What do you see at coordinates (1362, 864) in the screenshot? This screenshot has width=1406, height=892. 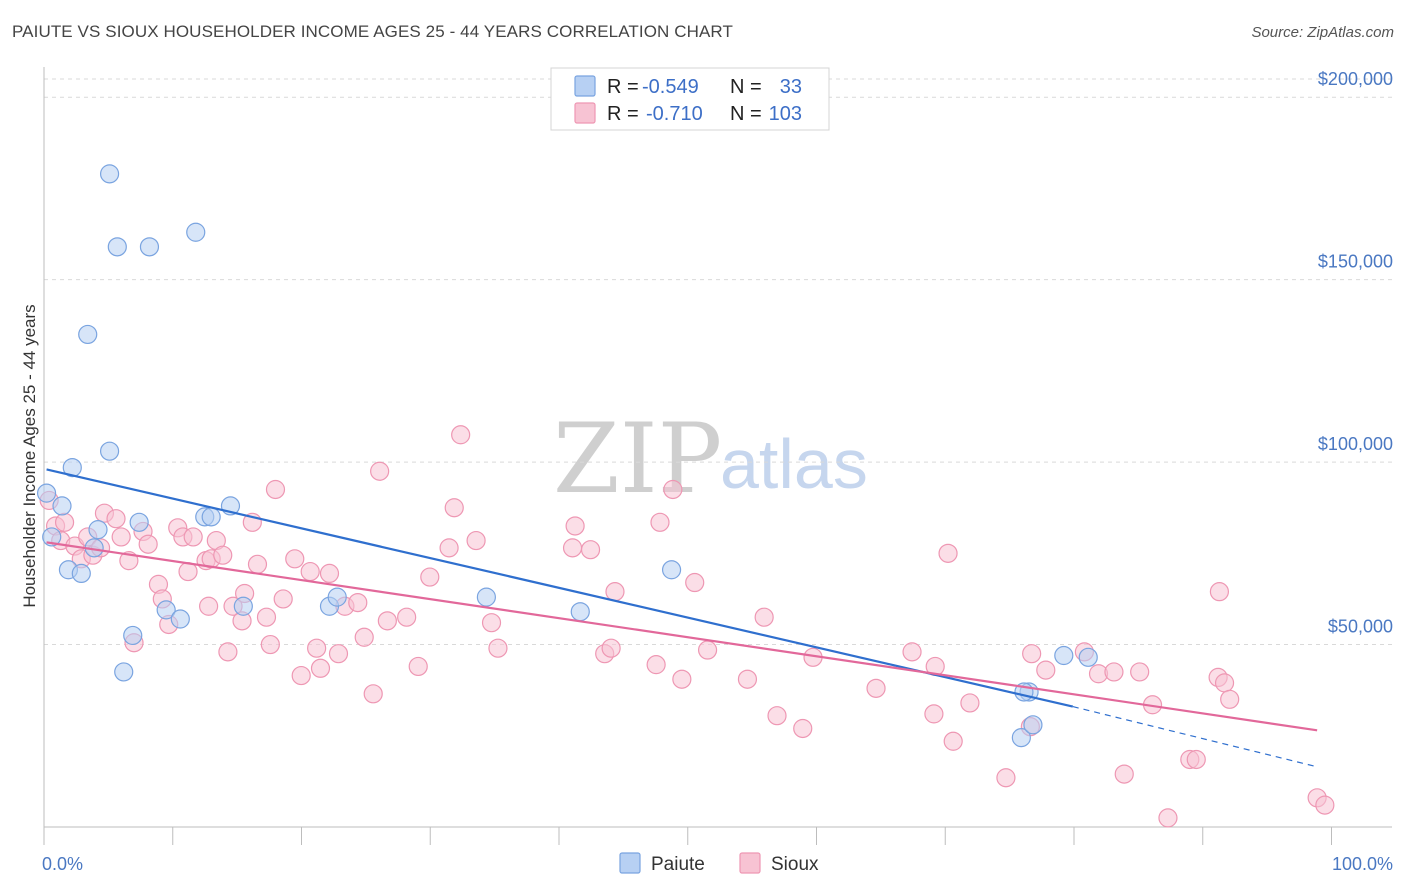 I see `x-tick-label: 100.0%` at bounding box center [1362, 864].